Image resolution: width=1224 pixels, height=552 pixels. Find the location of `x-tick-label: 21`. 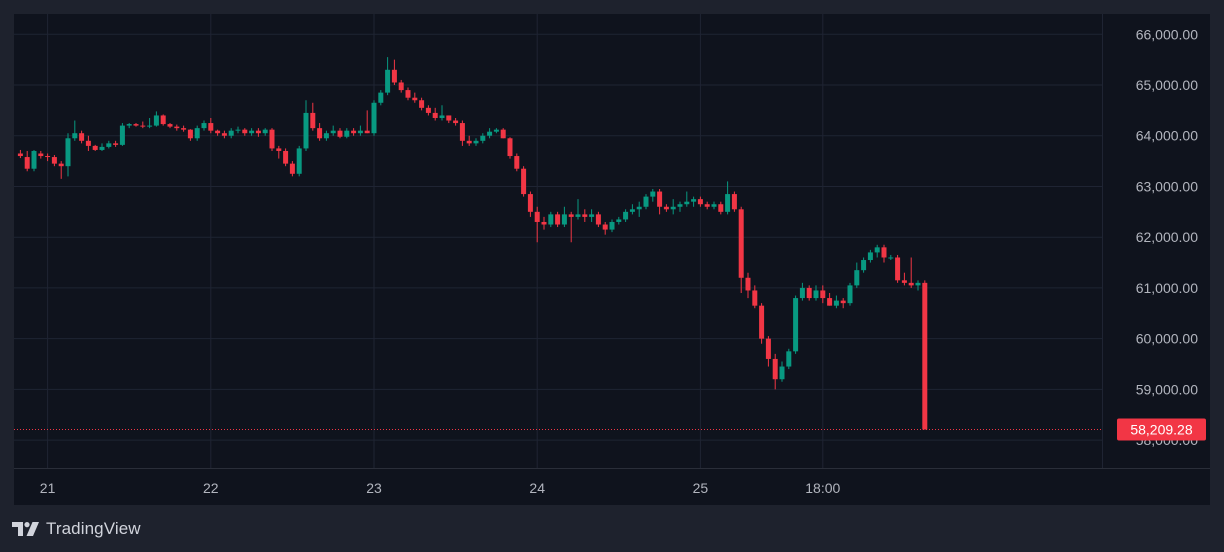

x-tick-label: 21 is located at coordinates (48, 488).